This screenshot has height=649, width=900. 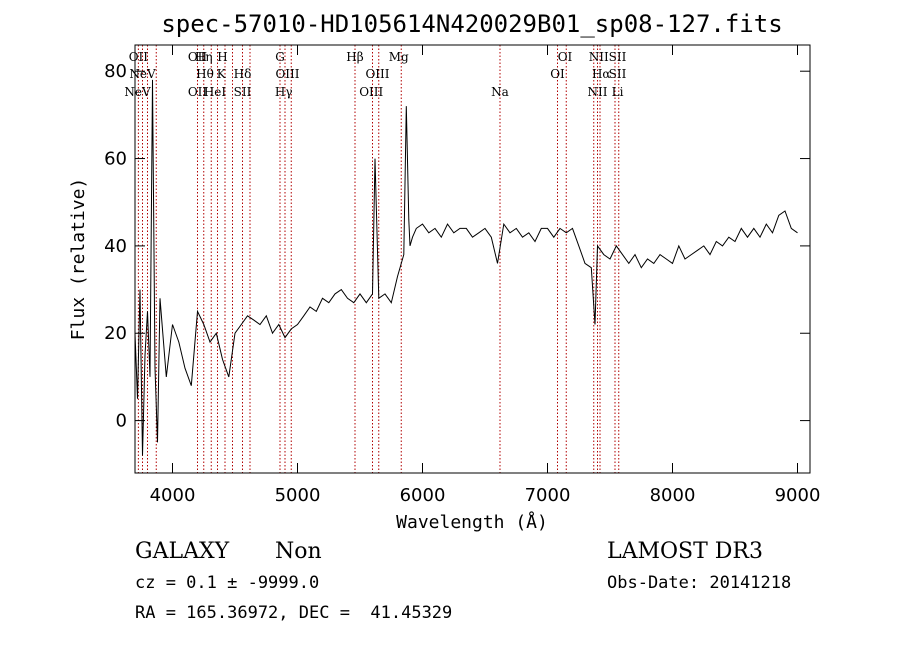 I want to click on spectral-line-label-19: Na, so click(x=500, y=92).